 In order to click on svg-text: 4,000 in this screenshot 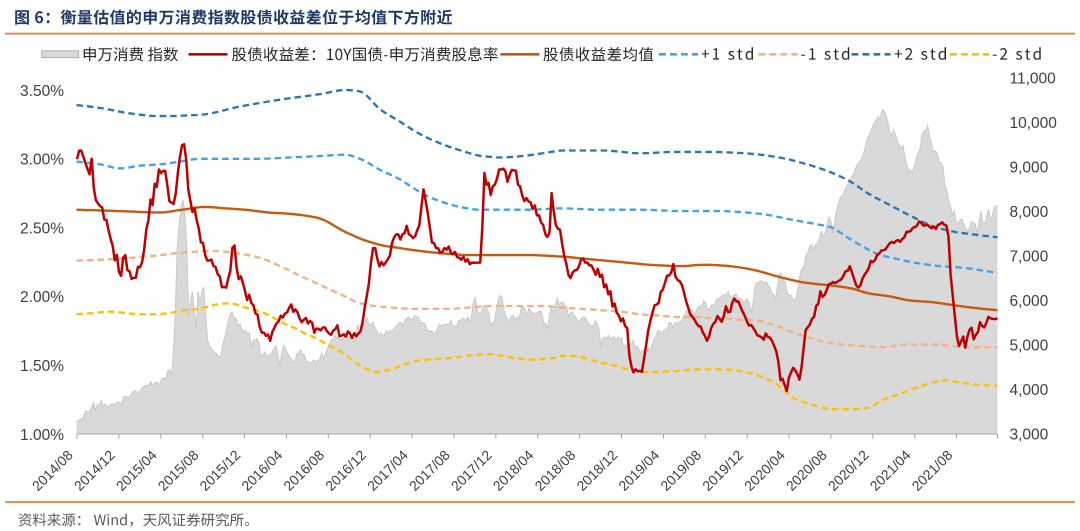, I will do `click(1029, 390)`.